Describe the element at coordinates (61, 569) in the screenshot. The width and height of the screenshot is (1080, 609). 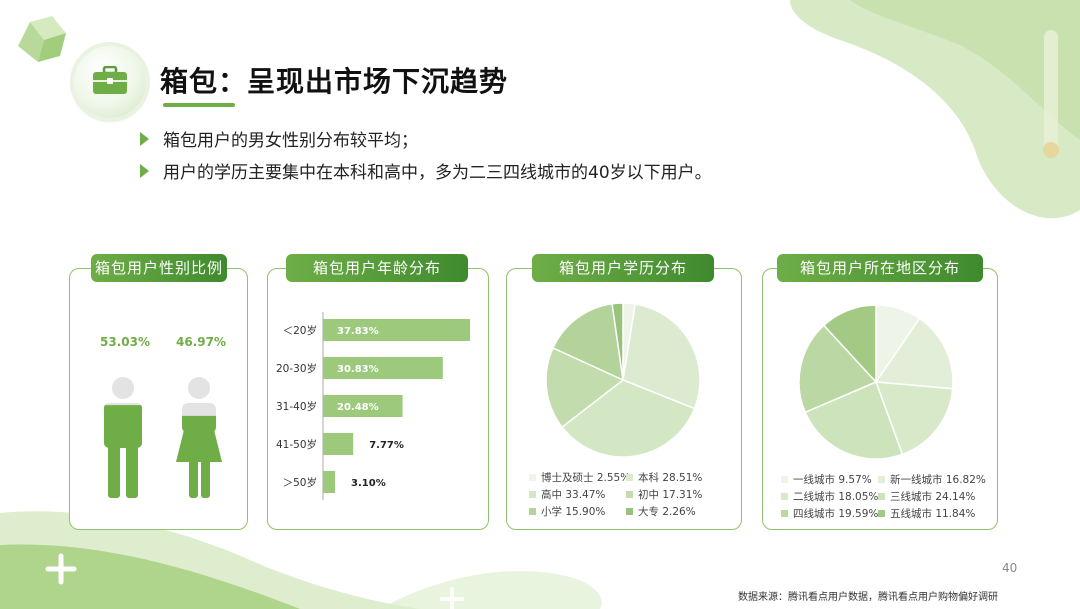
I see `plus-decoration` at that location.